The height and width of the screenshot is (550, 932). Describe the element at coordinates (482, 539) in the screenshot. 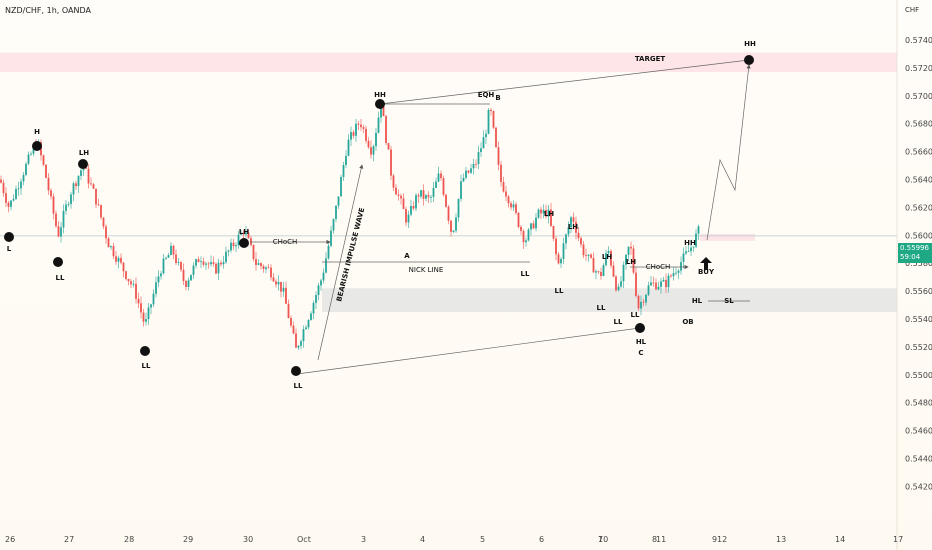

I see `x-tick-label: 5` at that location.